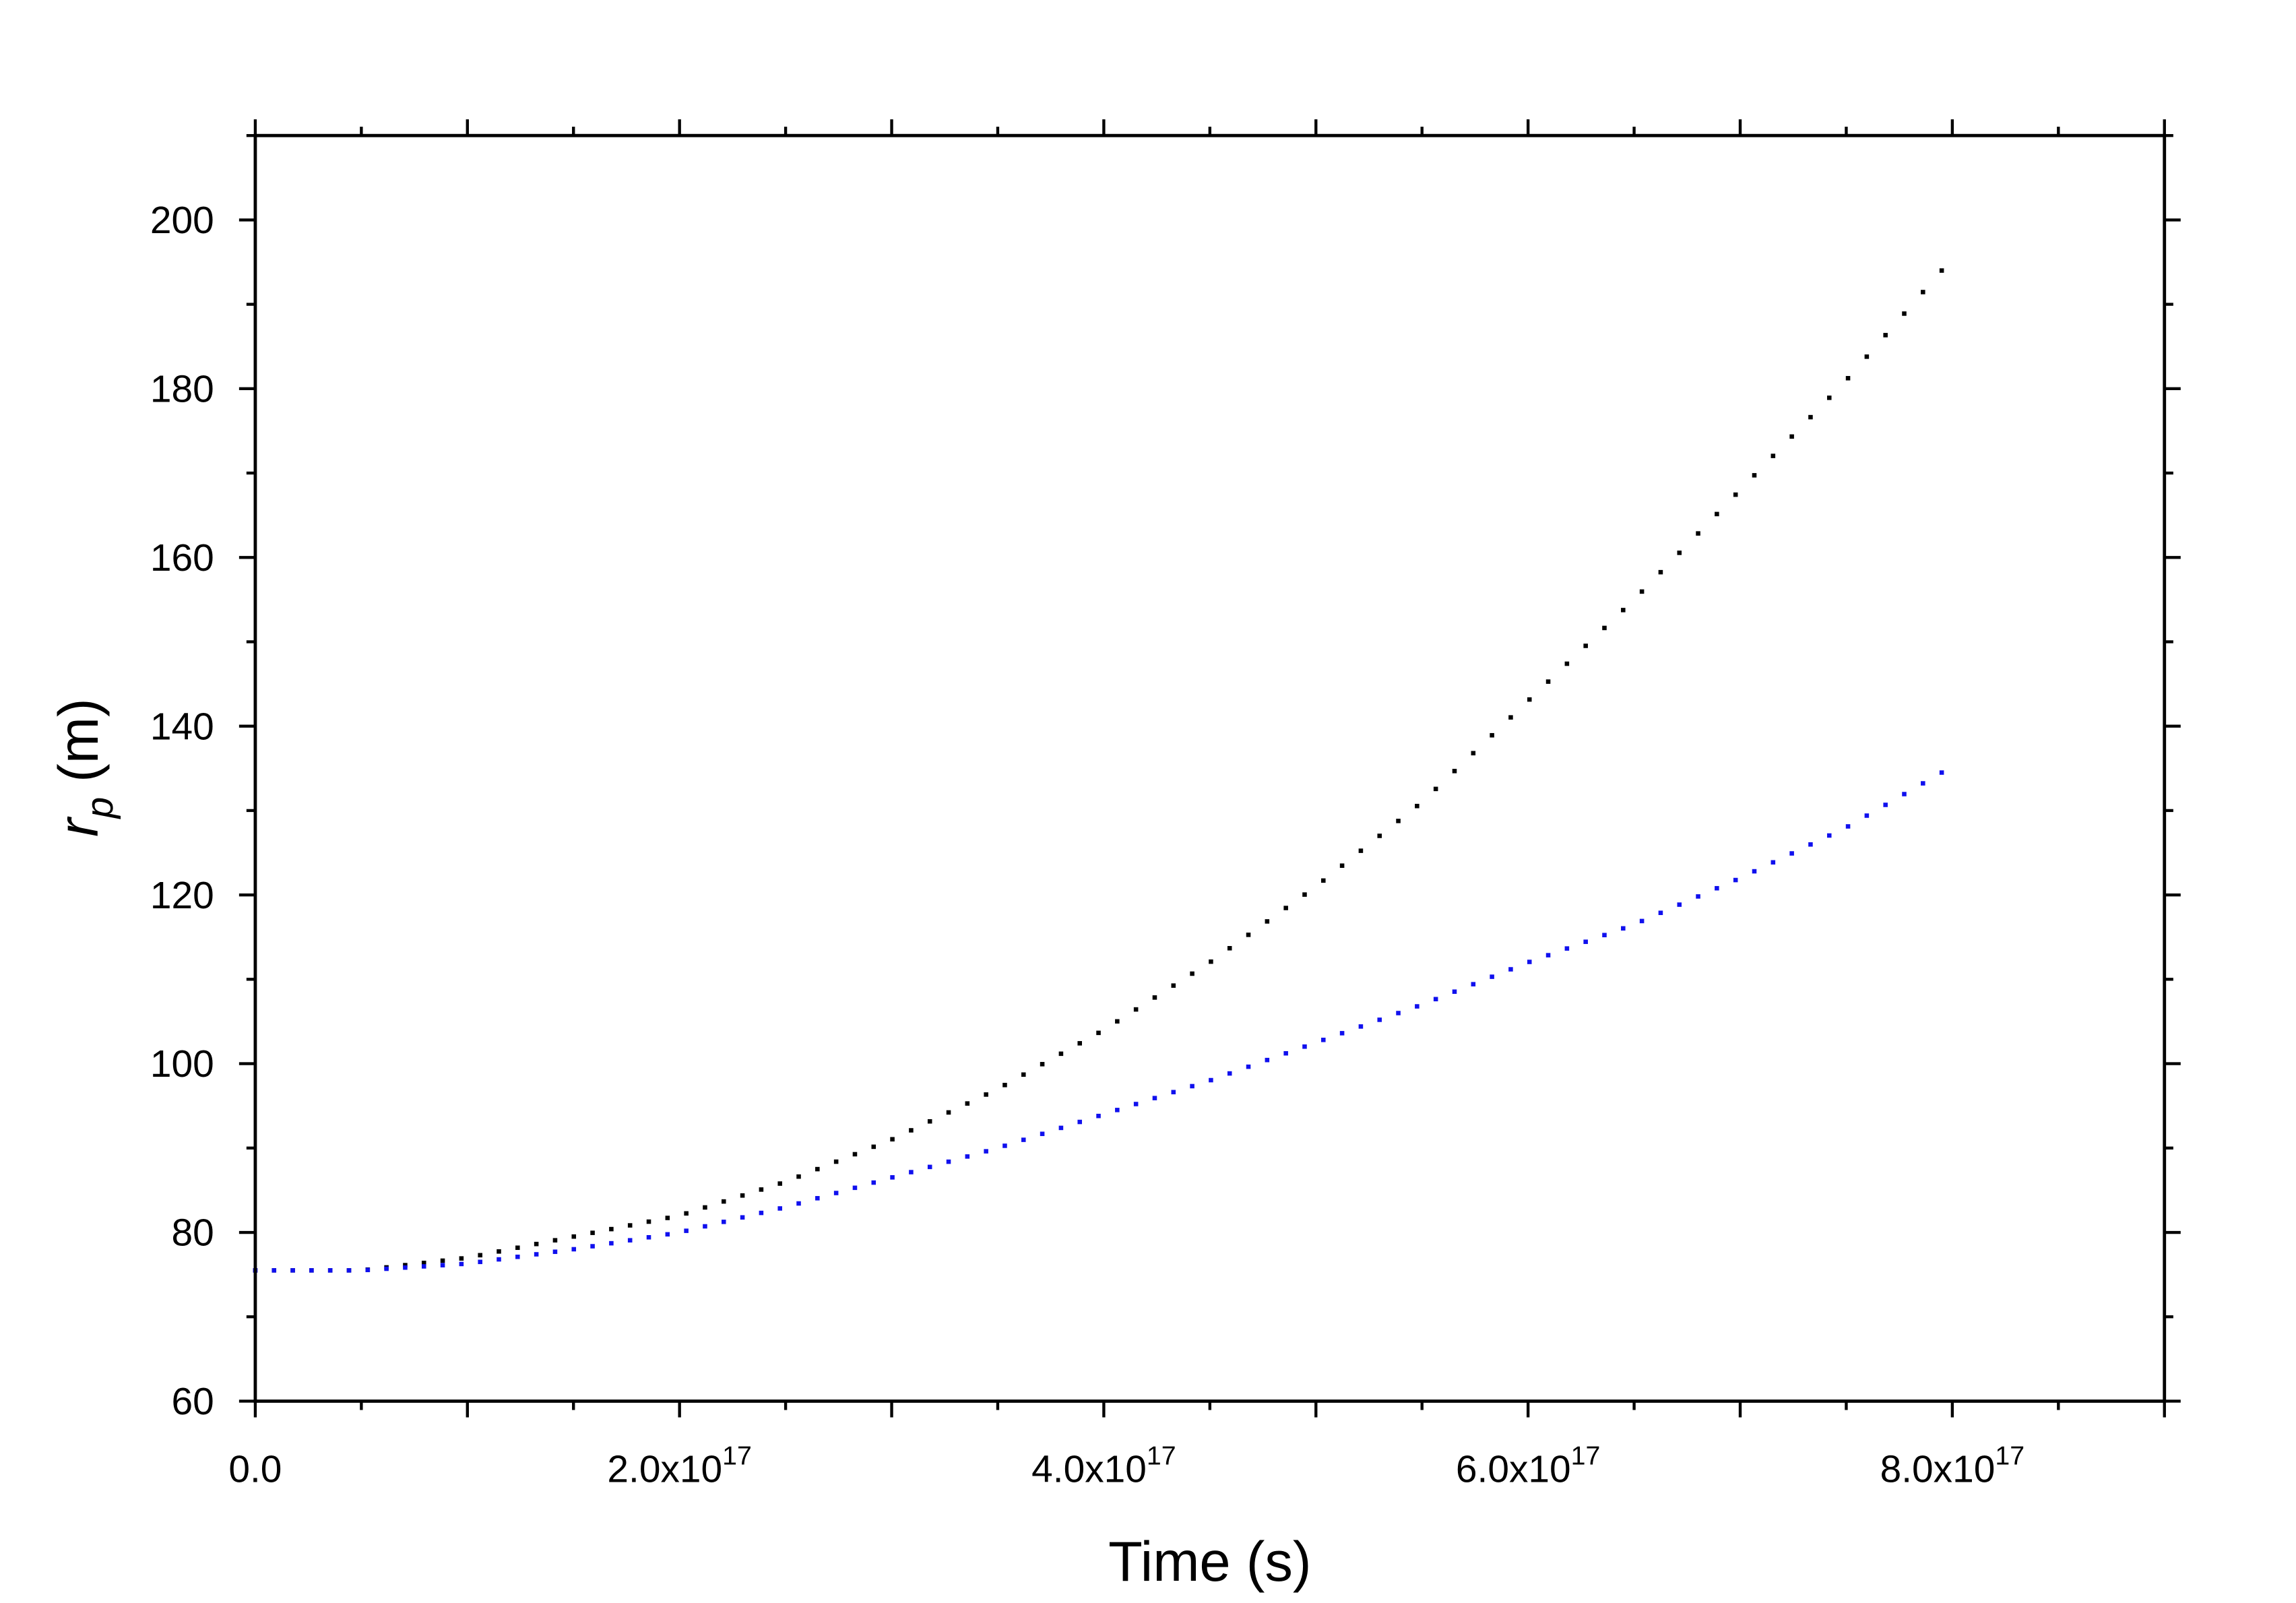 This screenshot has width=2296, height=1603. What do you see at coordinates (78, 826) in the screenshot?
I see `y-axis-symbol: r` at bounding box center [78, 826].